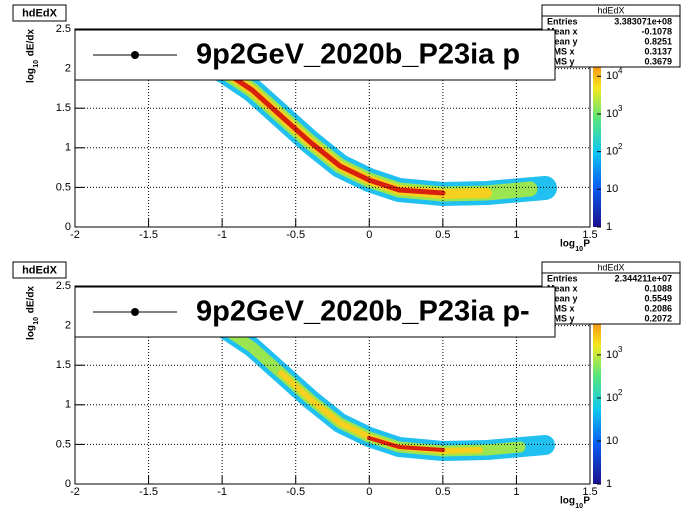 Image resolution: width=700 pixels, height=514 pixels. Describe the element at coordinates (363, 312) in the screenshot. I see `legend-text: 9p2GeV_2020b_P23ia p-` at that location.